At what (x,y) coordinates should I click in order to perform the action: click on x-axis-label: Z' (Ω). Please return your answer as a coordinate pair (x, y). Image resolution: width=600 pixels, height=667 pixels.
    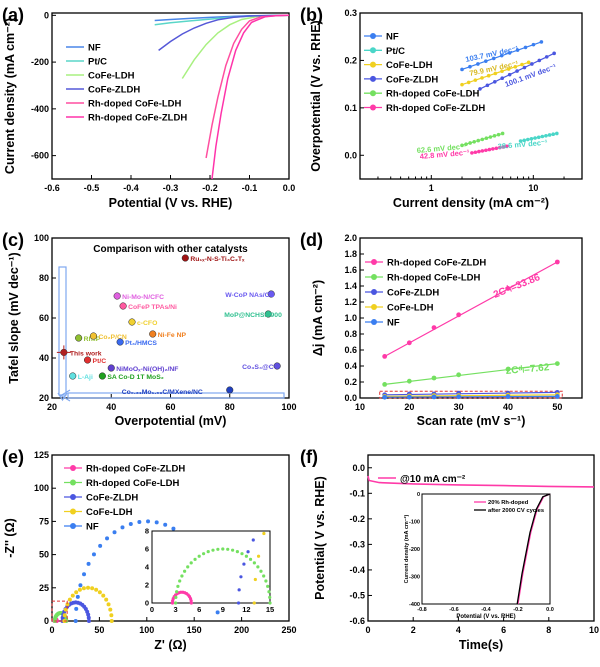
    Looking at the image, I should click on (170, 645).